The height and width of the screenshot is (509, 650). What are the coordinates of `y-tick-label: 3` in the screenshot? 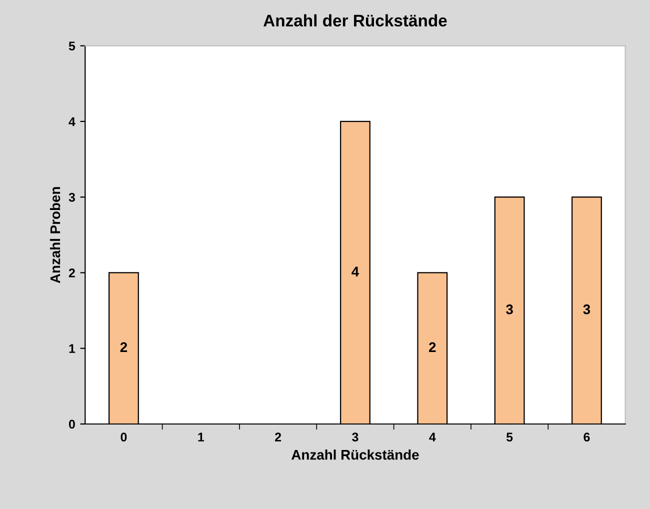 It's located at (71, 197).